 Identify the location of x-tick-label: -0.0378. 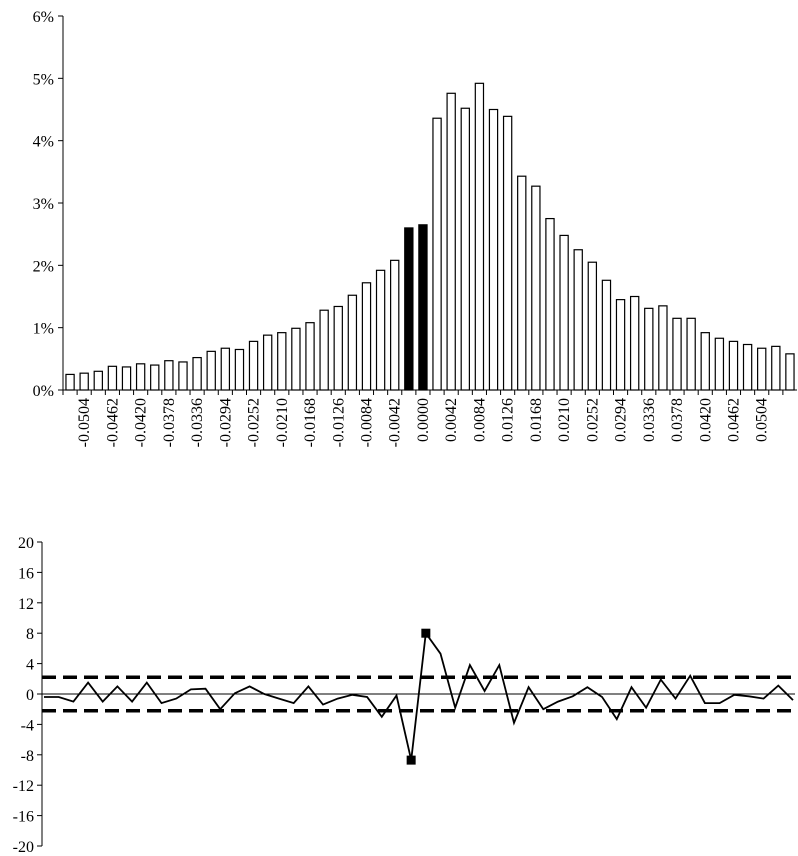
(169, 422).